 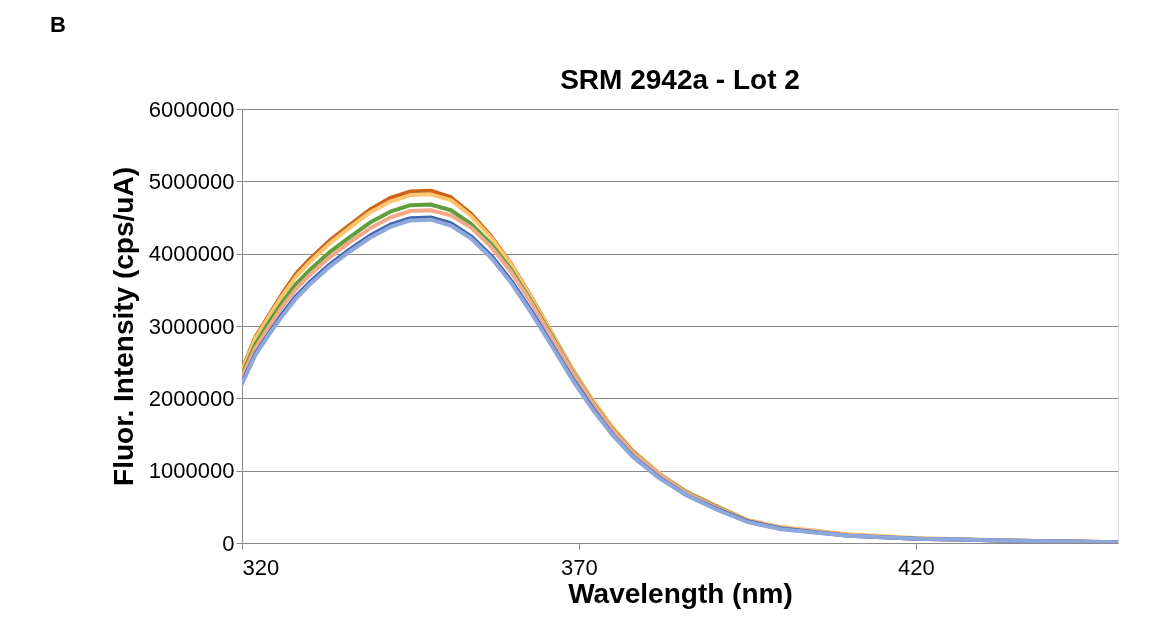 What do you see at coordinates (123, 326) in the screenshot?
I see `y-axis-title: Fluor. Intensity (cps/uA)` at bounding box center [123, 326].